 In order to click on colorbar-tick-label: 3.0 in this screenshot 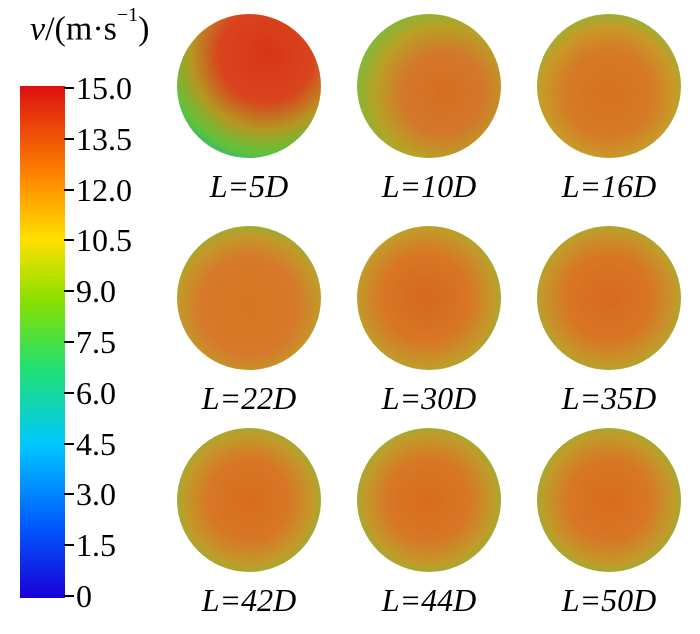, I will do `click(96, 494)`.